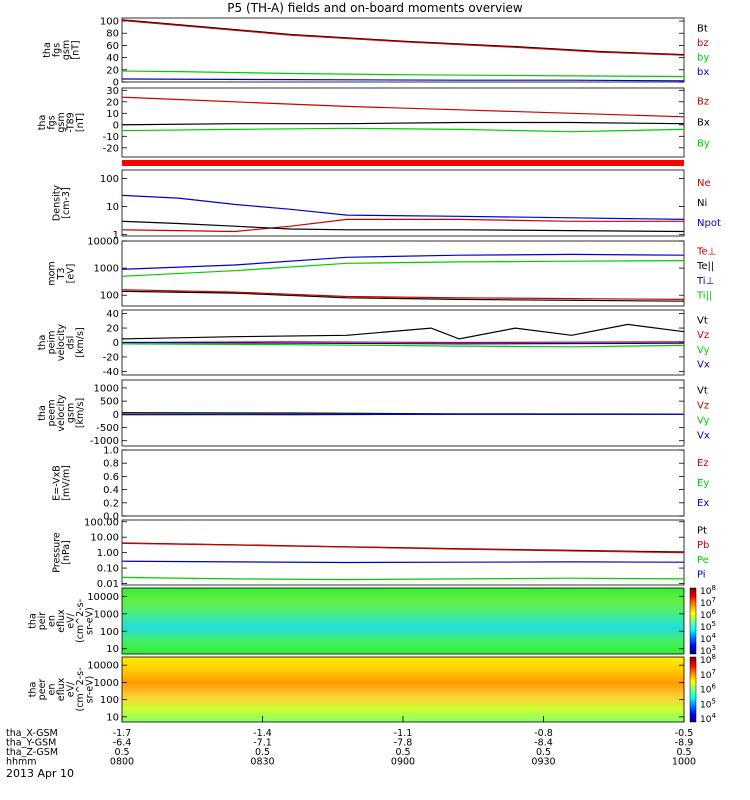 The image size is (750, 800). I want to click on time-axis-value: -1.4, so click(262, 733).